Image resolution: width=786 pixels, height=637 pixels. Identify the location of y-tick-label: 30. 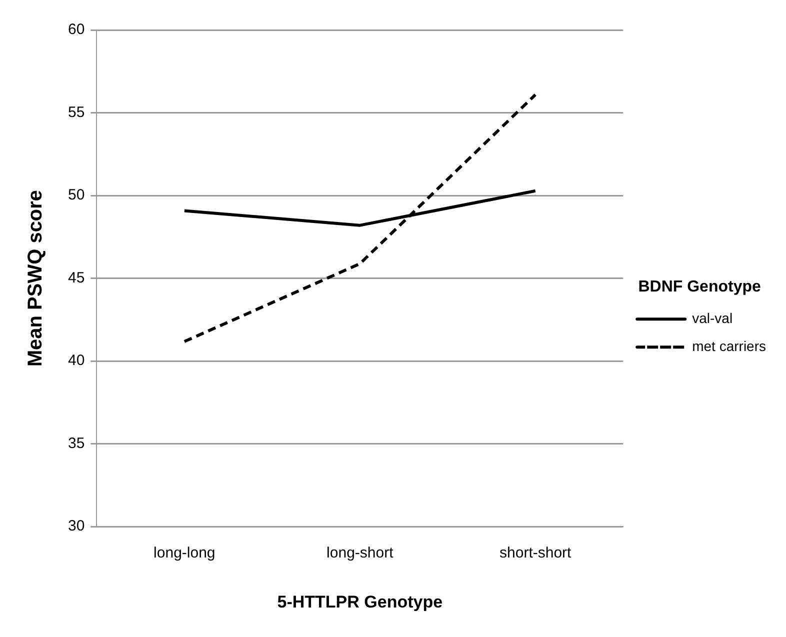
(76, 526).